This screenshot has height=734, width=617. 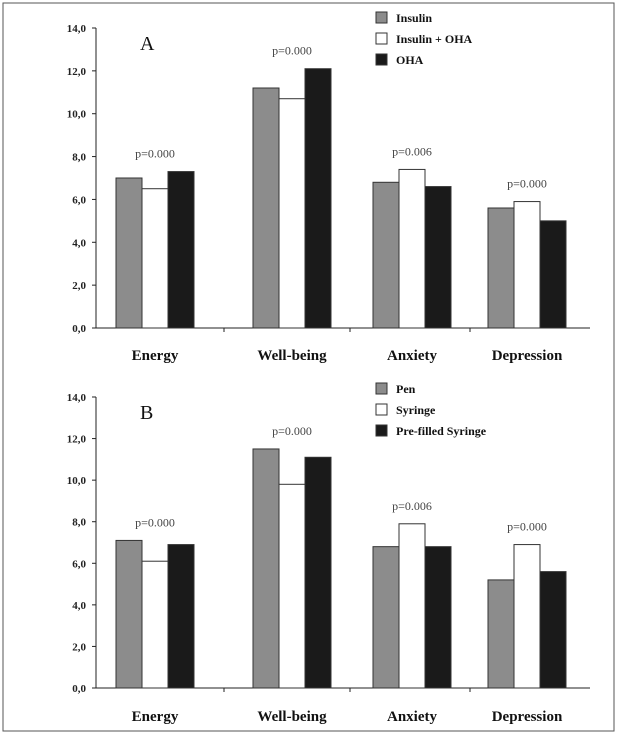 I want to click on legend-entry: Pre-filled Syringe, so click(x=441, y=431).